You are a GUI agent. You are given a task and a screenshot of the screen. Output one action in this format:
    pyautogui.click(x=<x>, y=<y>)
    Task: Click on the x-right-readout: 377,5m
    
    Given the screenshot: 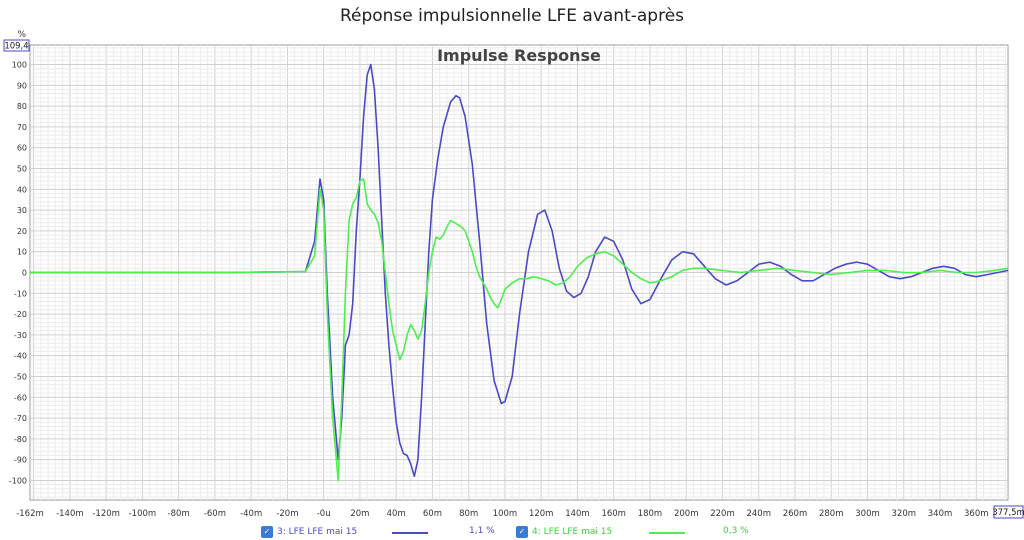 What is the action you would take?
    pyautogui.click(x=1008, y=512)
    